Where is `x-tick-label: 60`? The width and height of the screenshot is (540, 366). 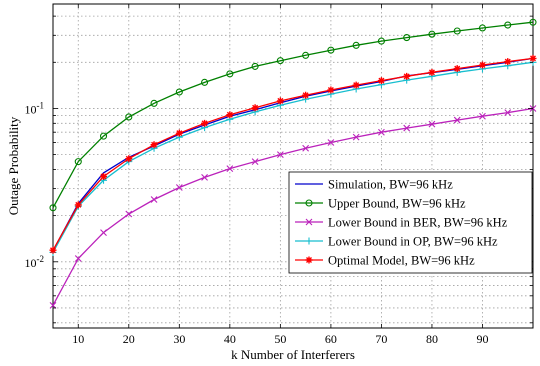
x-tick-label: 60 is located at coordinates (331, 339).